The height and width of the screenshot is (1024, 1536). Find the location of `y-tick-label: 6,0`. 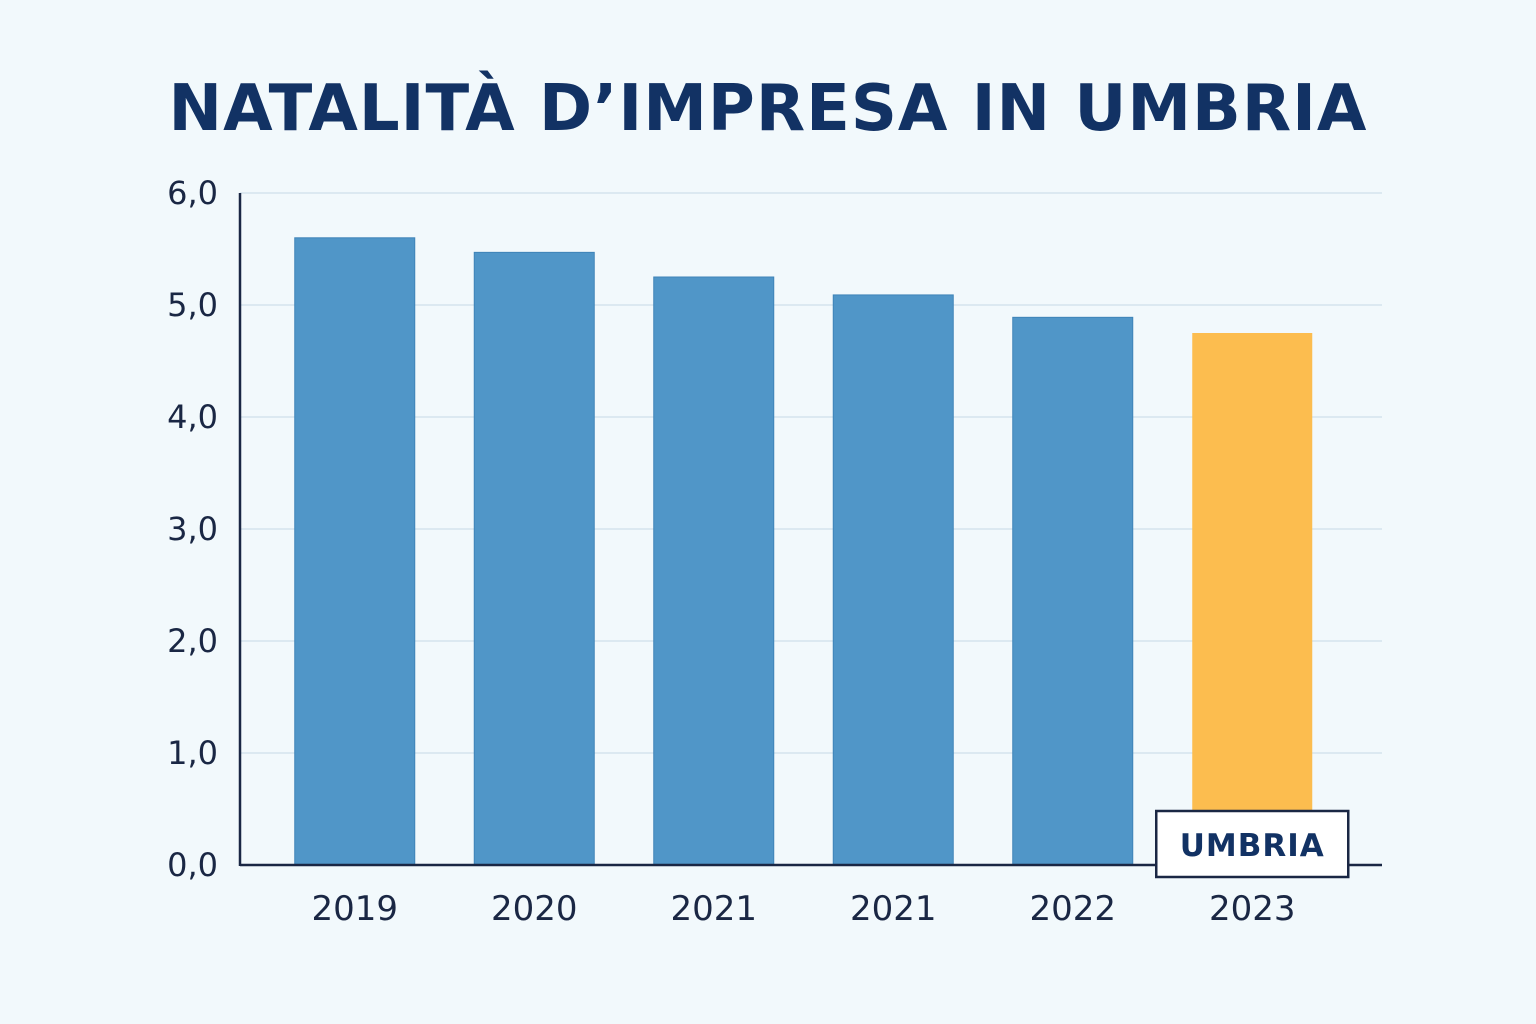

y-tick-label: 6,0 is located at coordinates (192, 193).